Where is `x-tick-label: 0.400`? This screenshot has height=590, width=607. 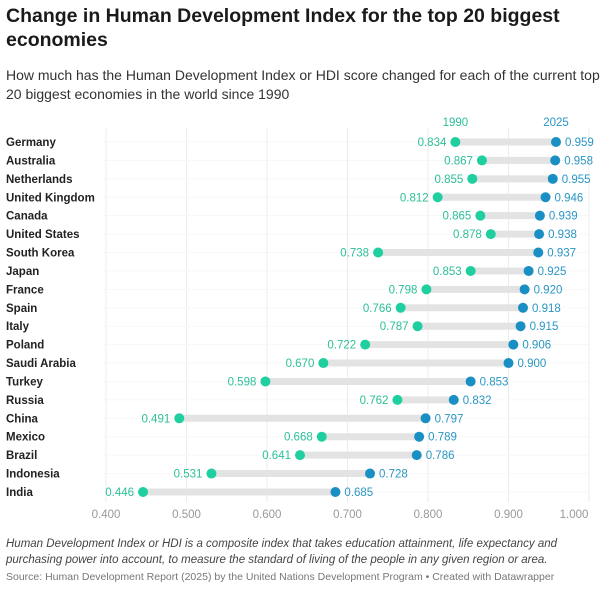
x-tick-label: 0.400 is located at coordinates (106, 515).